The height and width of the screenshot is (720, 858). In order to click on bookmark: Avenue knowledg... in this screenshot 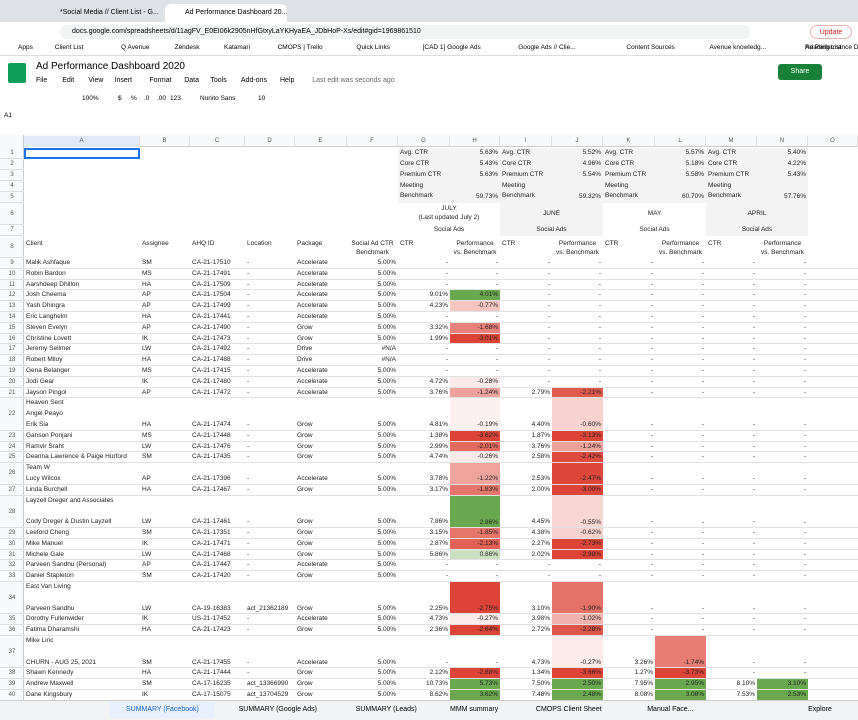, I will do `click(738, 47)`.